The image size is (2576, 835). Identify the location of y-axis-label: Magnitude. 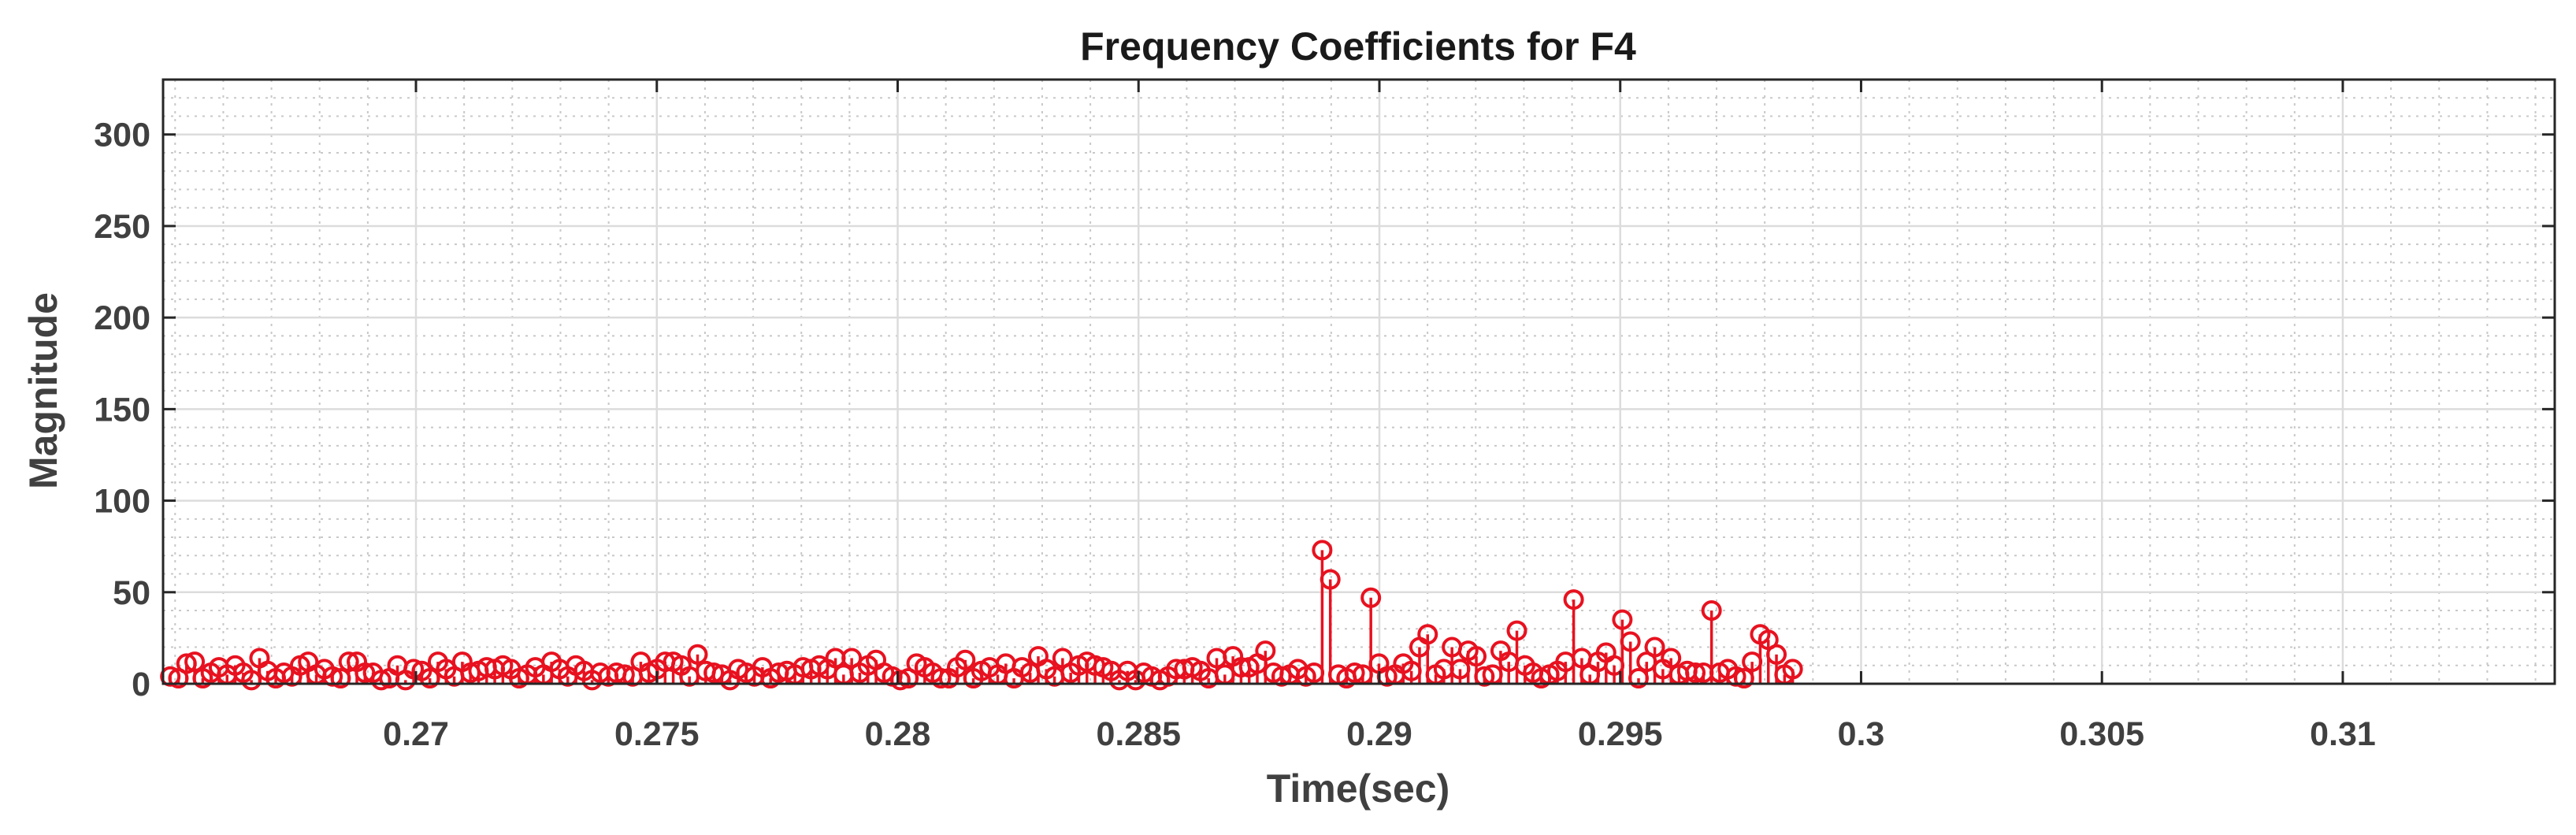
(43, 390).